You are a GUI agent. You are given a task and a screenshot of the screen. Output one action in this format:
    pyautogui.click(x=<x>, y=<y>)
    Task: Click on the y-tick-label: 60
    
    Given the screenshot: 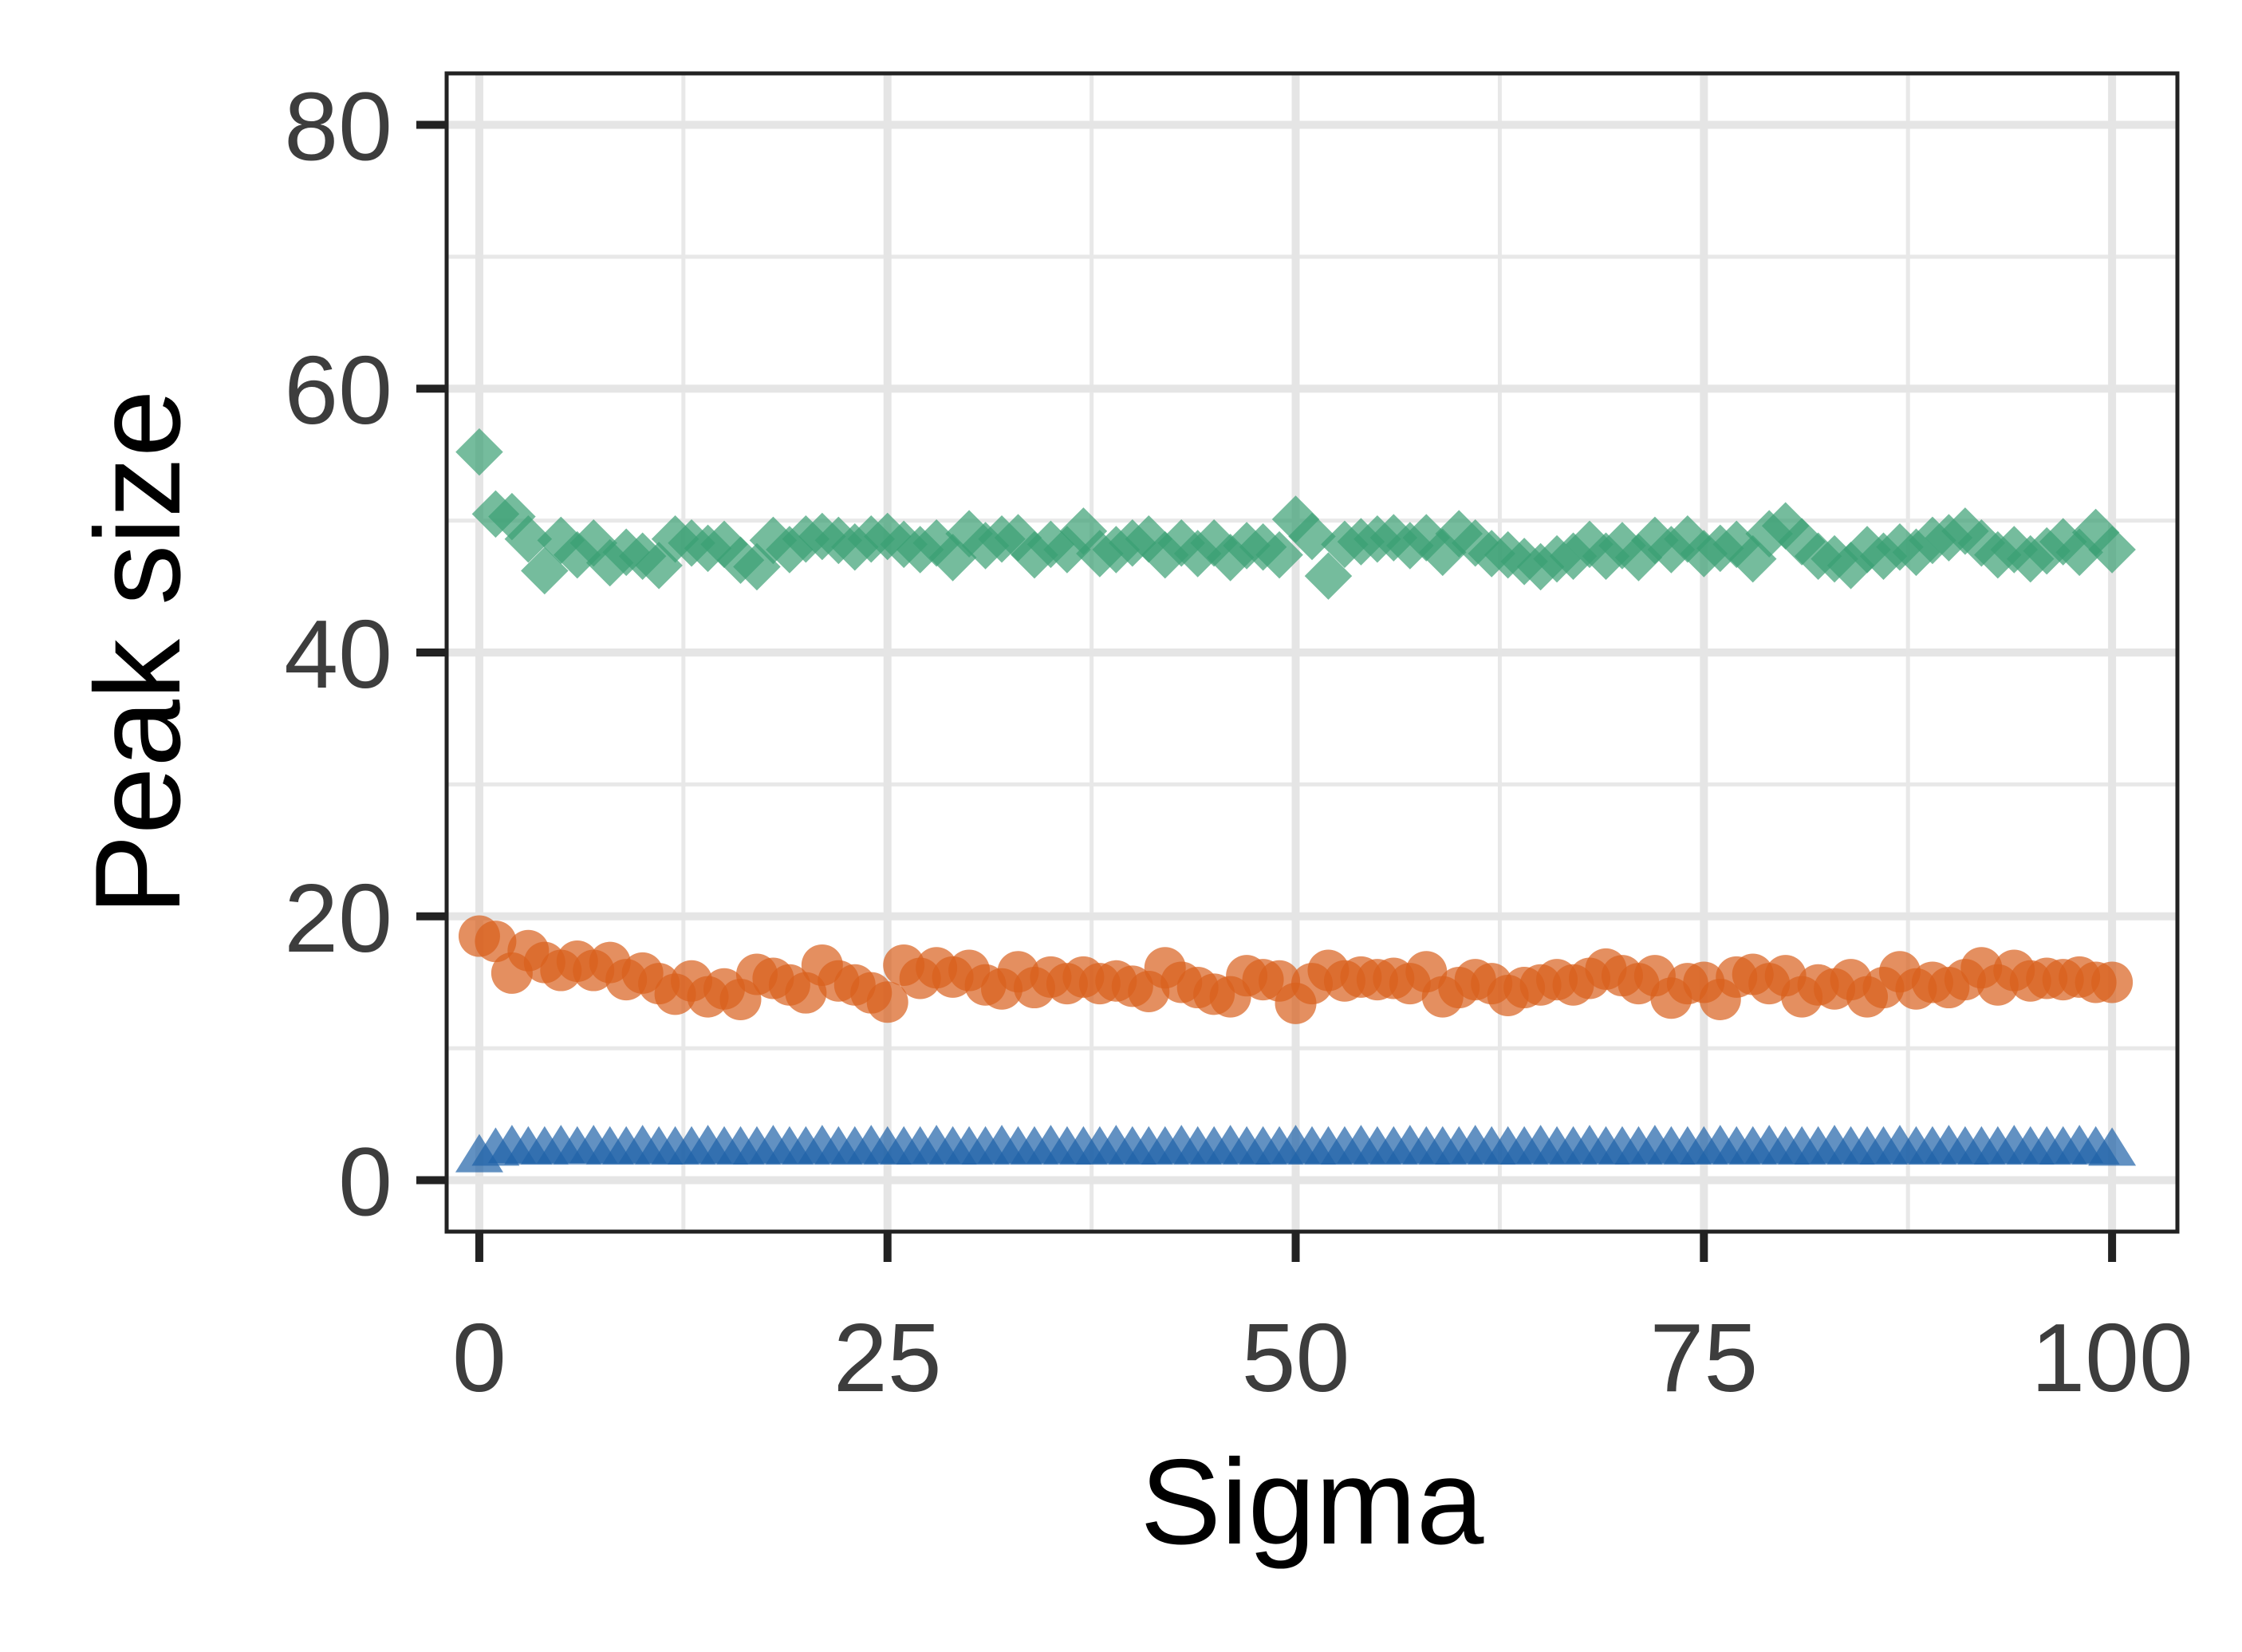 What is the action you would take?
    pyautogui.click(x=338, y=390)
    